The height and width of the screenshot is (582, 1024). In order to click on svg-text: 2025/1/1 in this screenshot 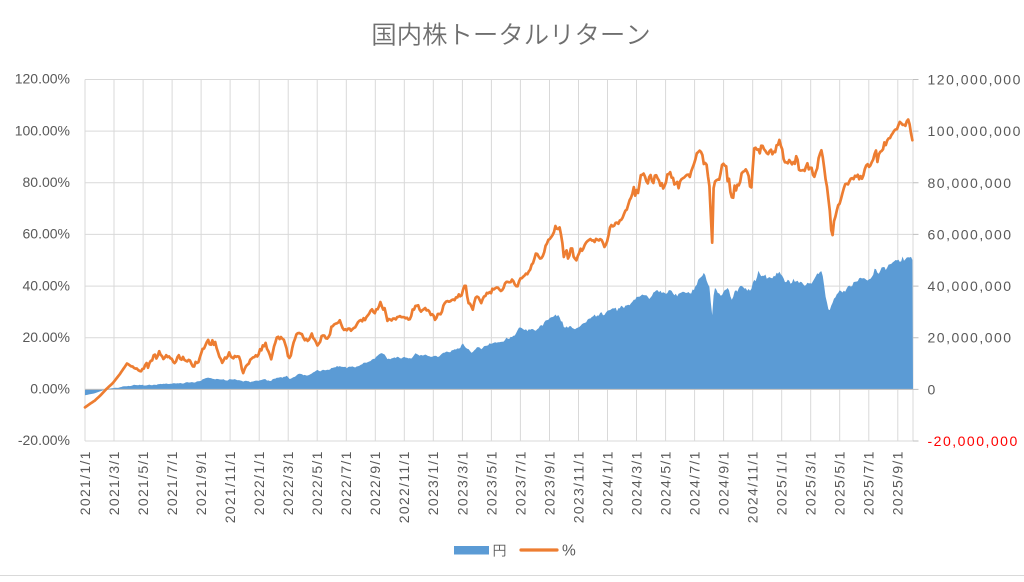, I will do `click(782, 482)`.